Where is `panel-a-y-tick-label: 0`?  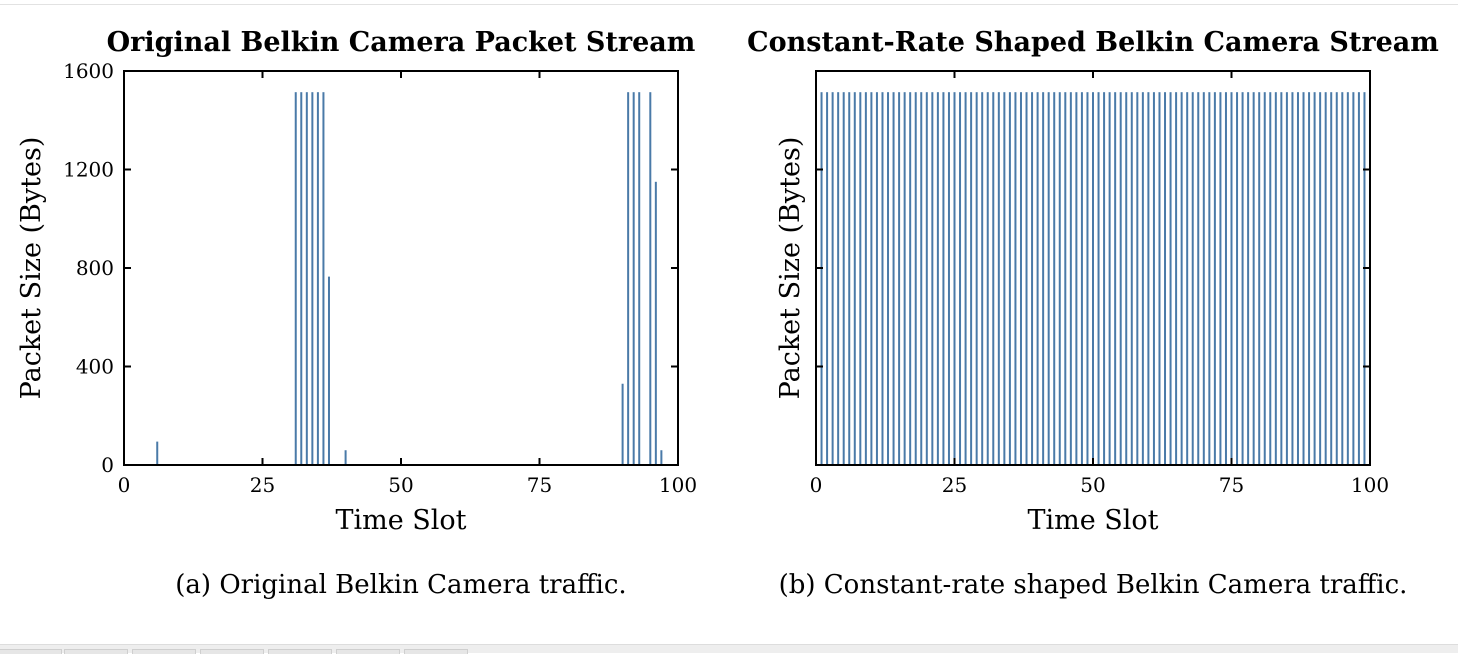 panel-a-y-tick-label: 0 is located at coordinates (107, 465).